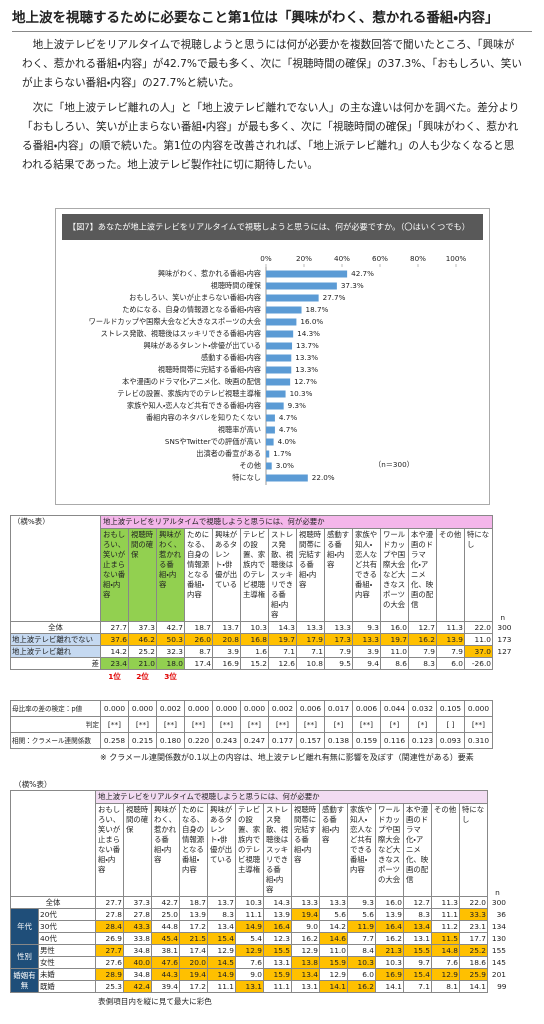 The image size is (544, 1024). Describe the element at coordinates (142, 740) in the screenshot. I see `cell: 0.215` at that location.